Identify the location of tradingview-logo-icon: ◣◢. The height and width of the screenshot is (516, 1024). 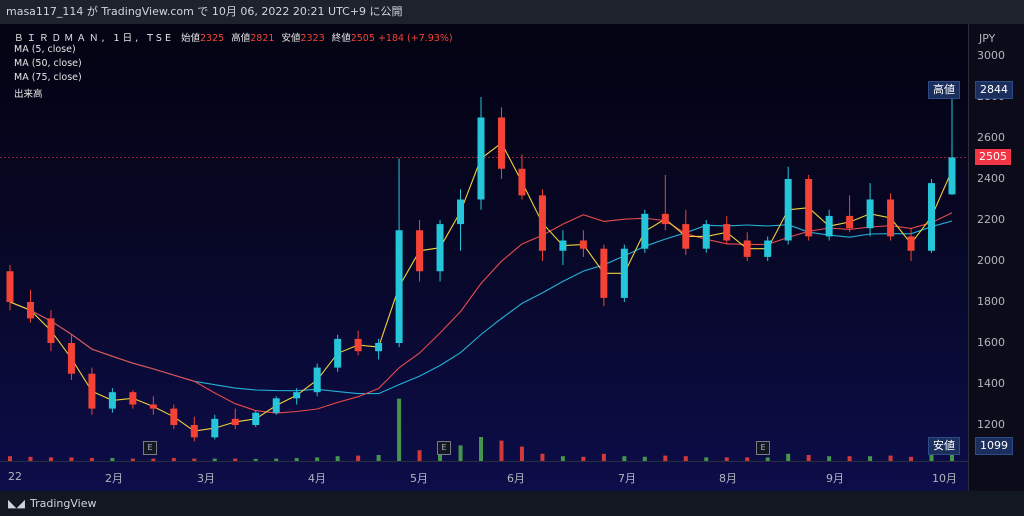
(16, 503).